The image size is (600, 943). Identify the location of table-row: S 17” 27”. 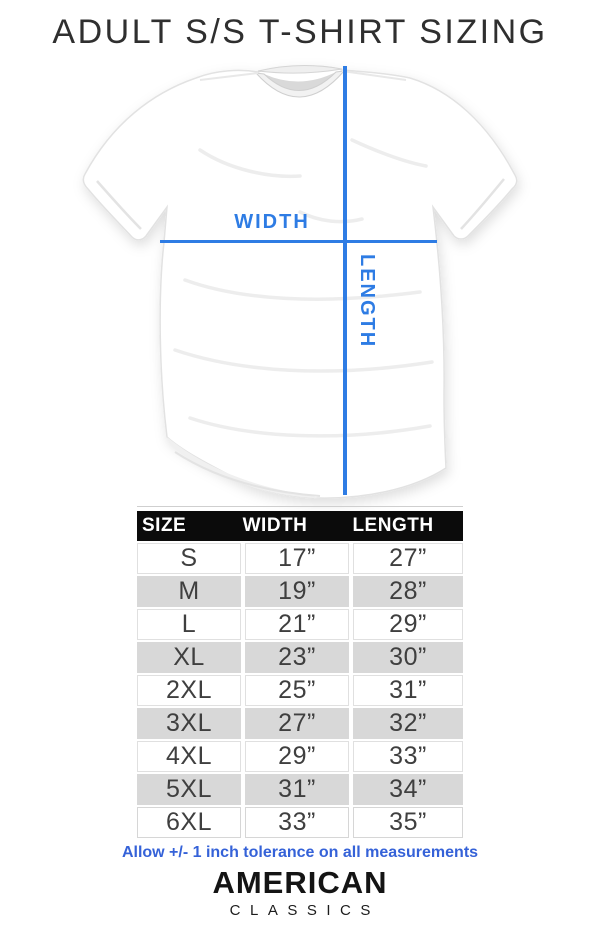
(300, 558).